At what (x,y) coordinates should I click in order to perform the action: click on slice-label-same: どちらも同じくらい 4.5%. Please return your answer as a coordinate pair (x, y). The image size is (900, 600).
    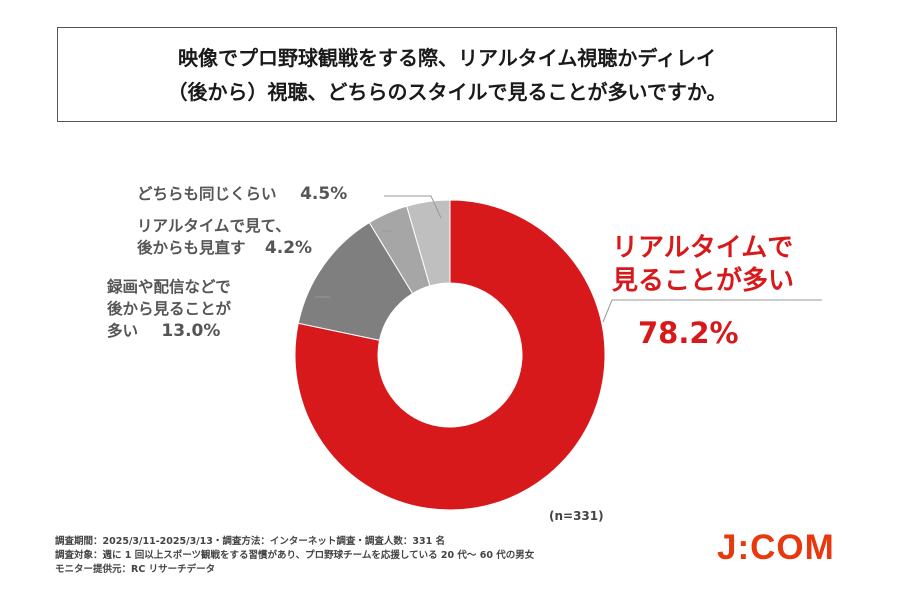
    Looking at the image, I should click on (242, 194).